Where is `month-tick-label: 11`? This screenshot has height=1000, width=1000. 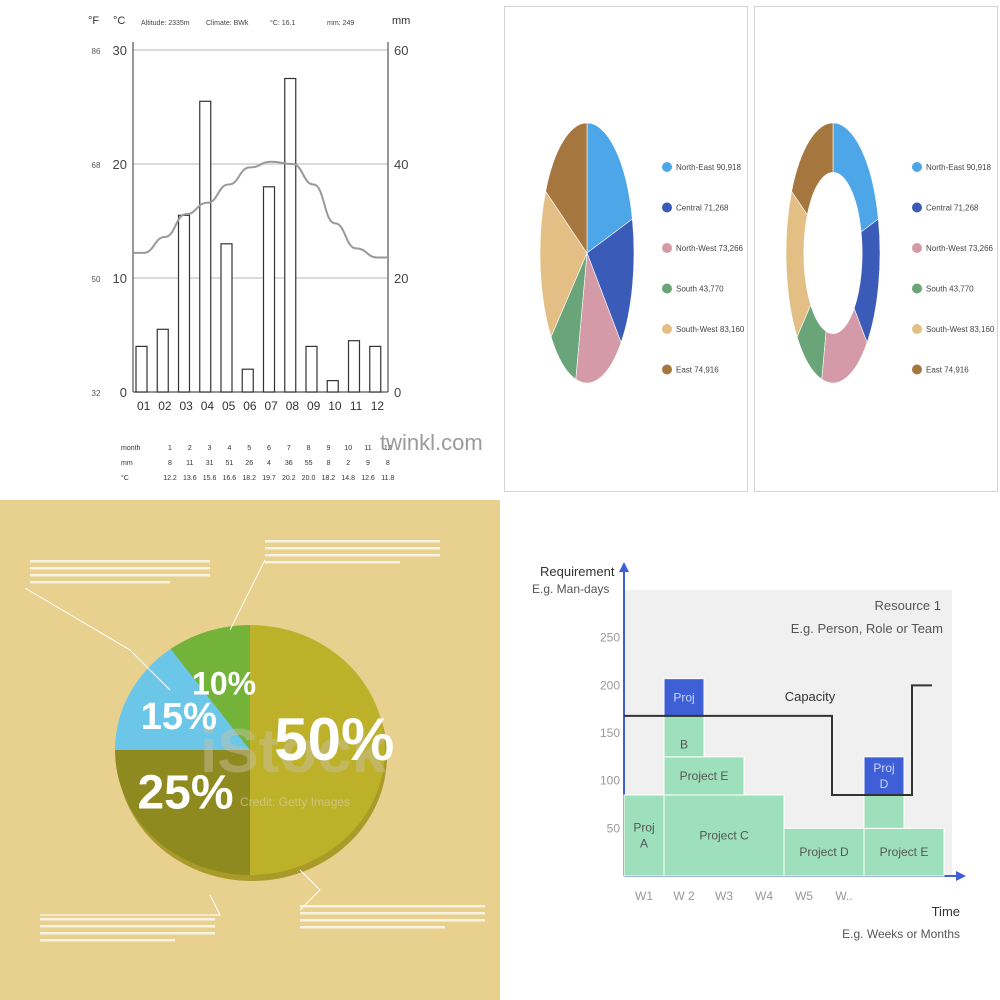 month-tick-label: 11 is located at coordinates (356, 406).